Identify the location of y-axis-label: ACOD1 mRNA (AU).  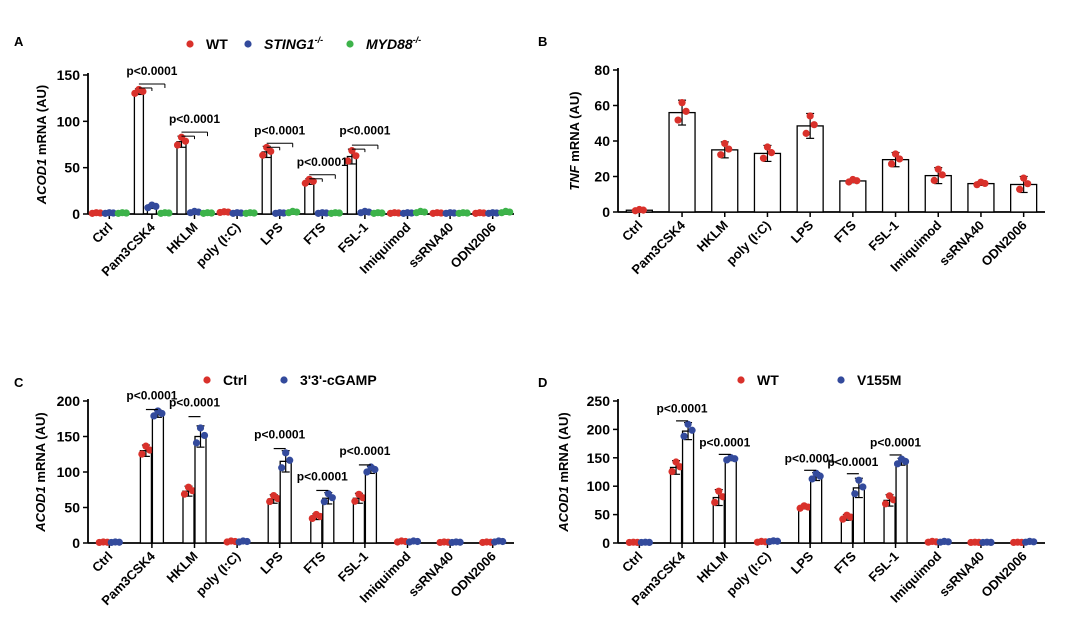
(40, 472).